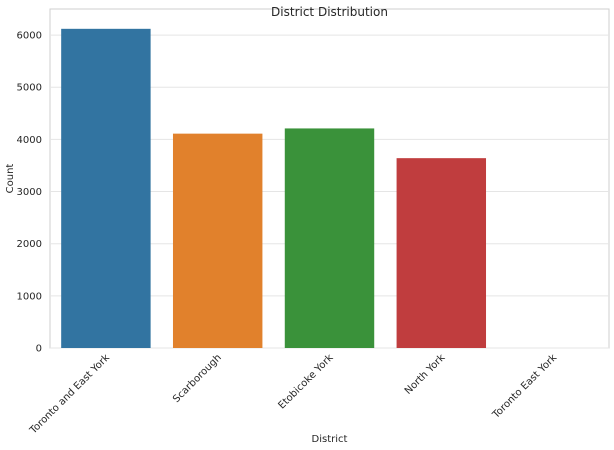 This screenshot has height=450, width=614. I want to click on y-tick-label: 0, so click(39, 349).